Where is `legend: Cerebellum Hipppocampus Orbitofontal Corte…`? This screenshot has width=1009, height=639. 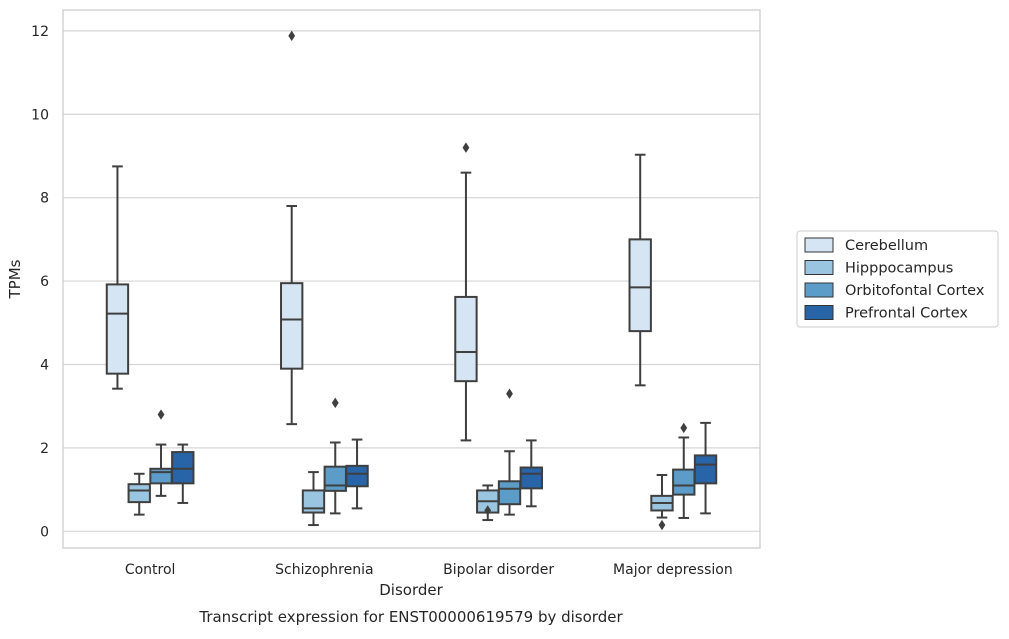
legend: Cerebellum Hipppocampus Orbitofontal Corte… is located at coordinates (897, 279).